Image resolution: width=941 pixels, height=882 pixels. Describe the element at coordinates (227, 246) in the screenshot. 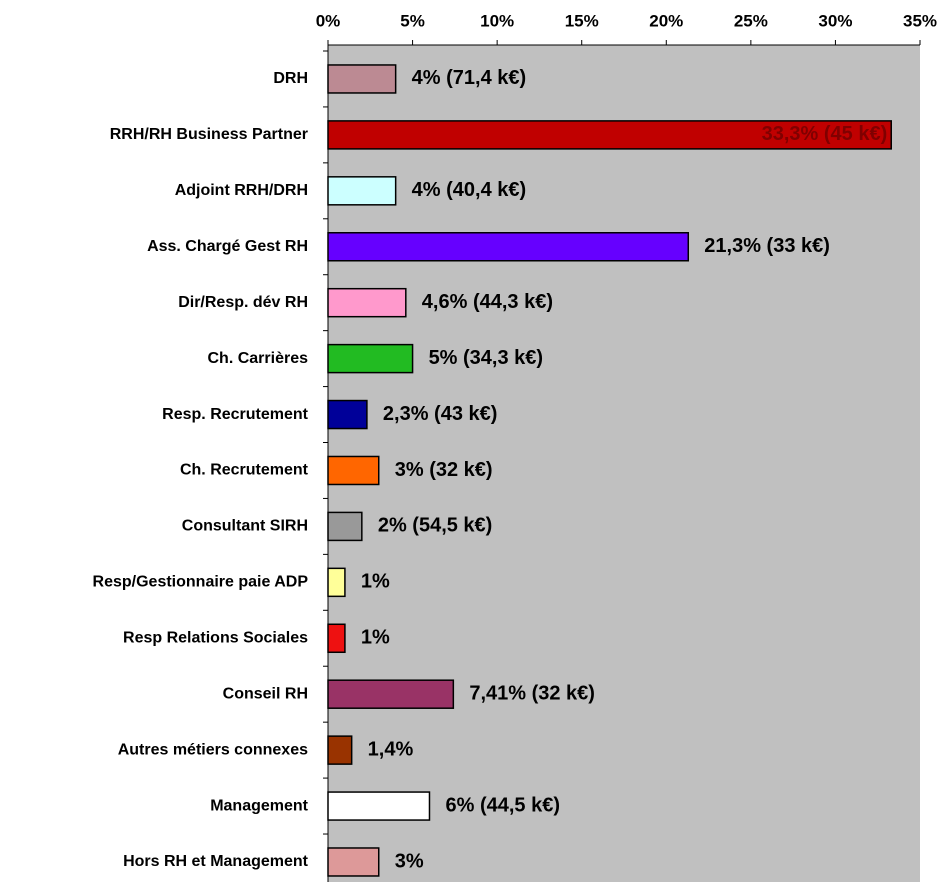

I see `category-label: Ass. Chargé Gest RH` at that location.